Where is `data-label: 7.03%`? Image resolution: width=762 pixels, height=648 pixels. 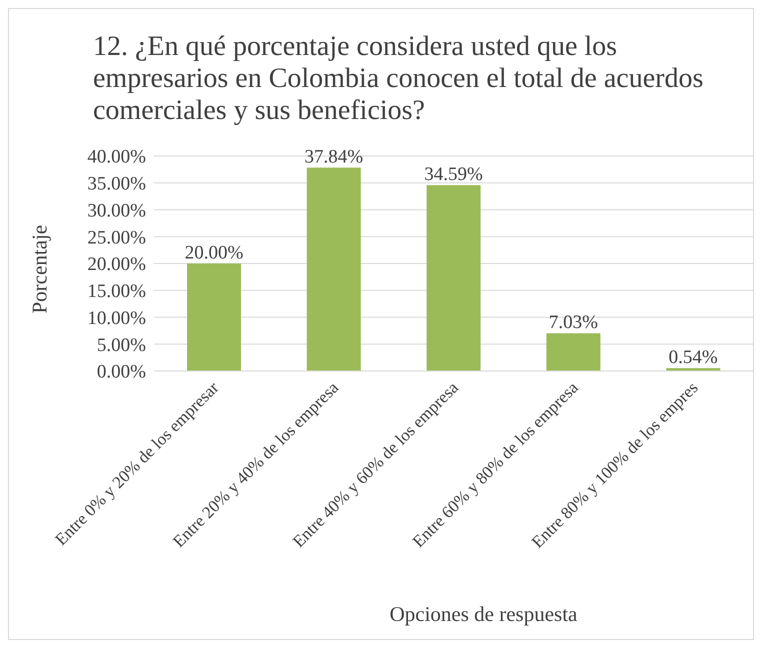 data-label: 7.03% is located at coordinates (573, 323).